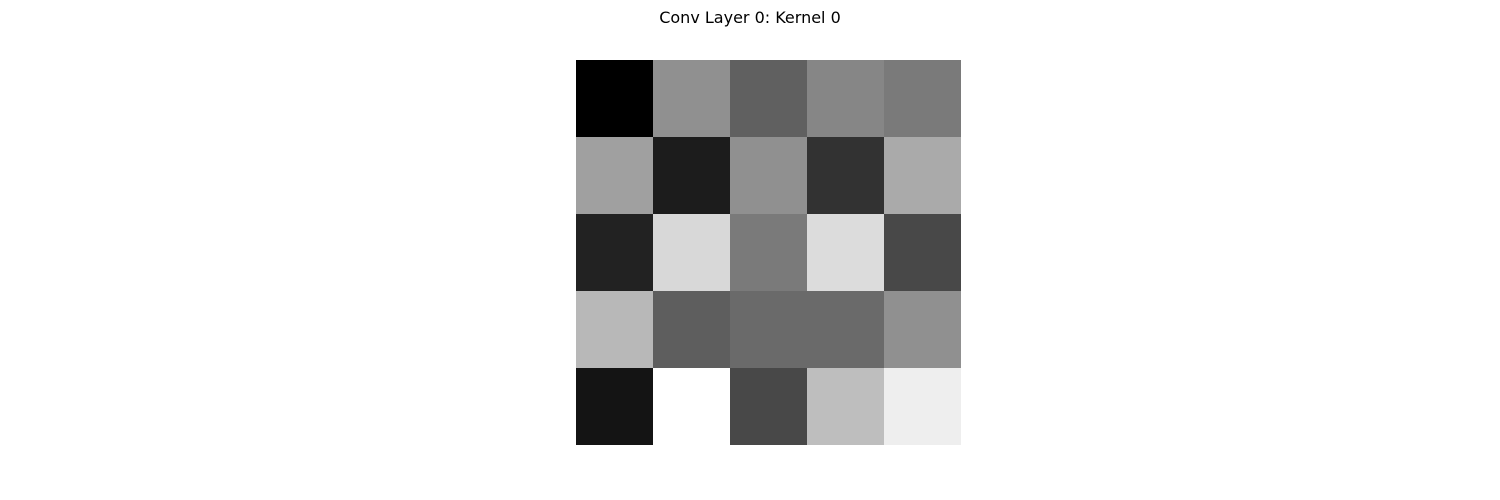 This screenshot has width=1500, height=500. Describe the element at coordinates (768, 175) in the screenshot. I see `heatmap-cell-r1-c2` at that location.